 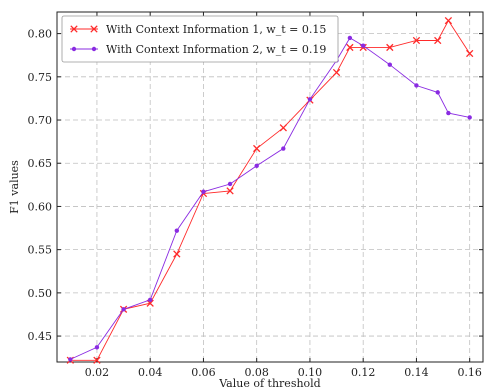 What do you see at coordinates (310, 372) in the screenshot?
I see `x-tick-label: 0.10` at bounding box center [310, 372].